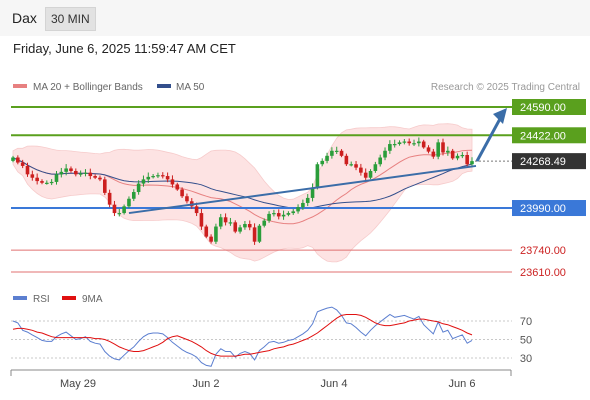  I want to click on timeframe-button: 30 MIN, so click(70, 19).